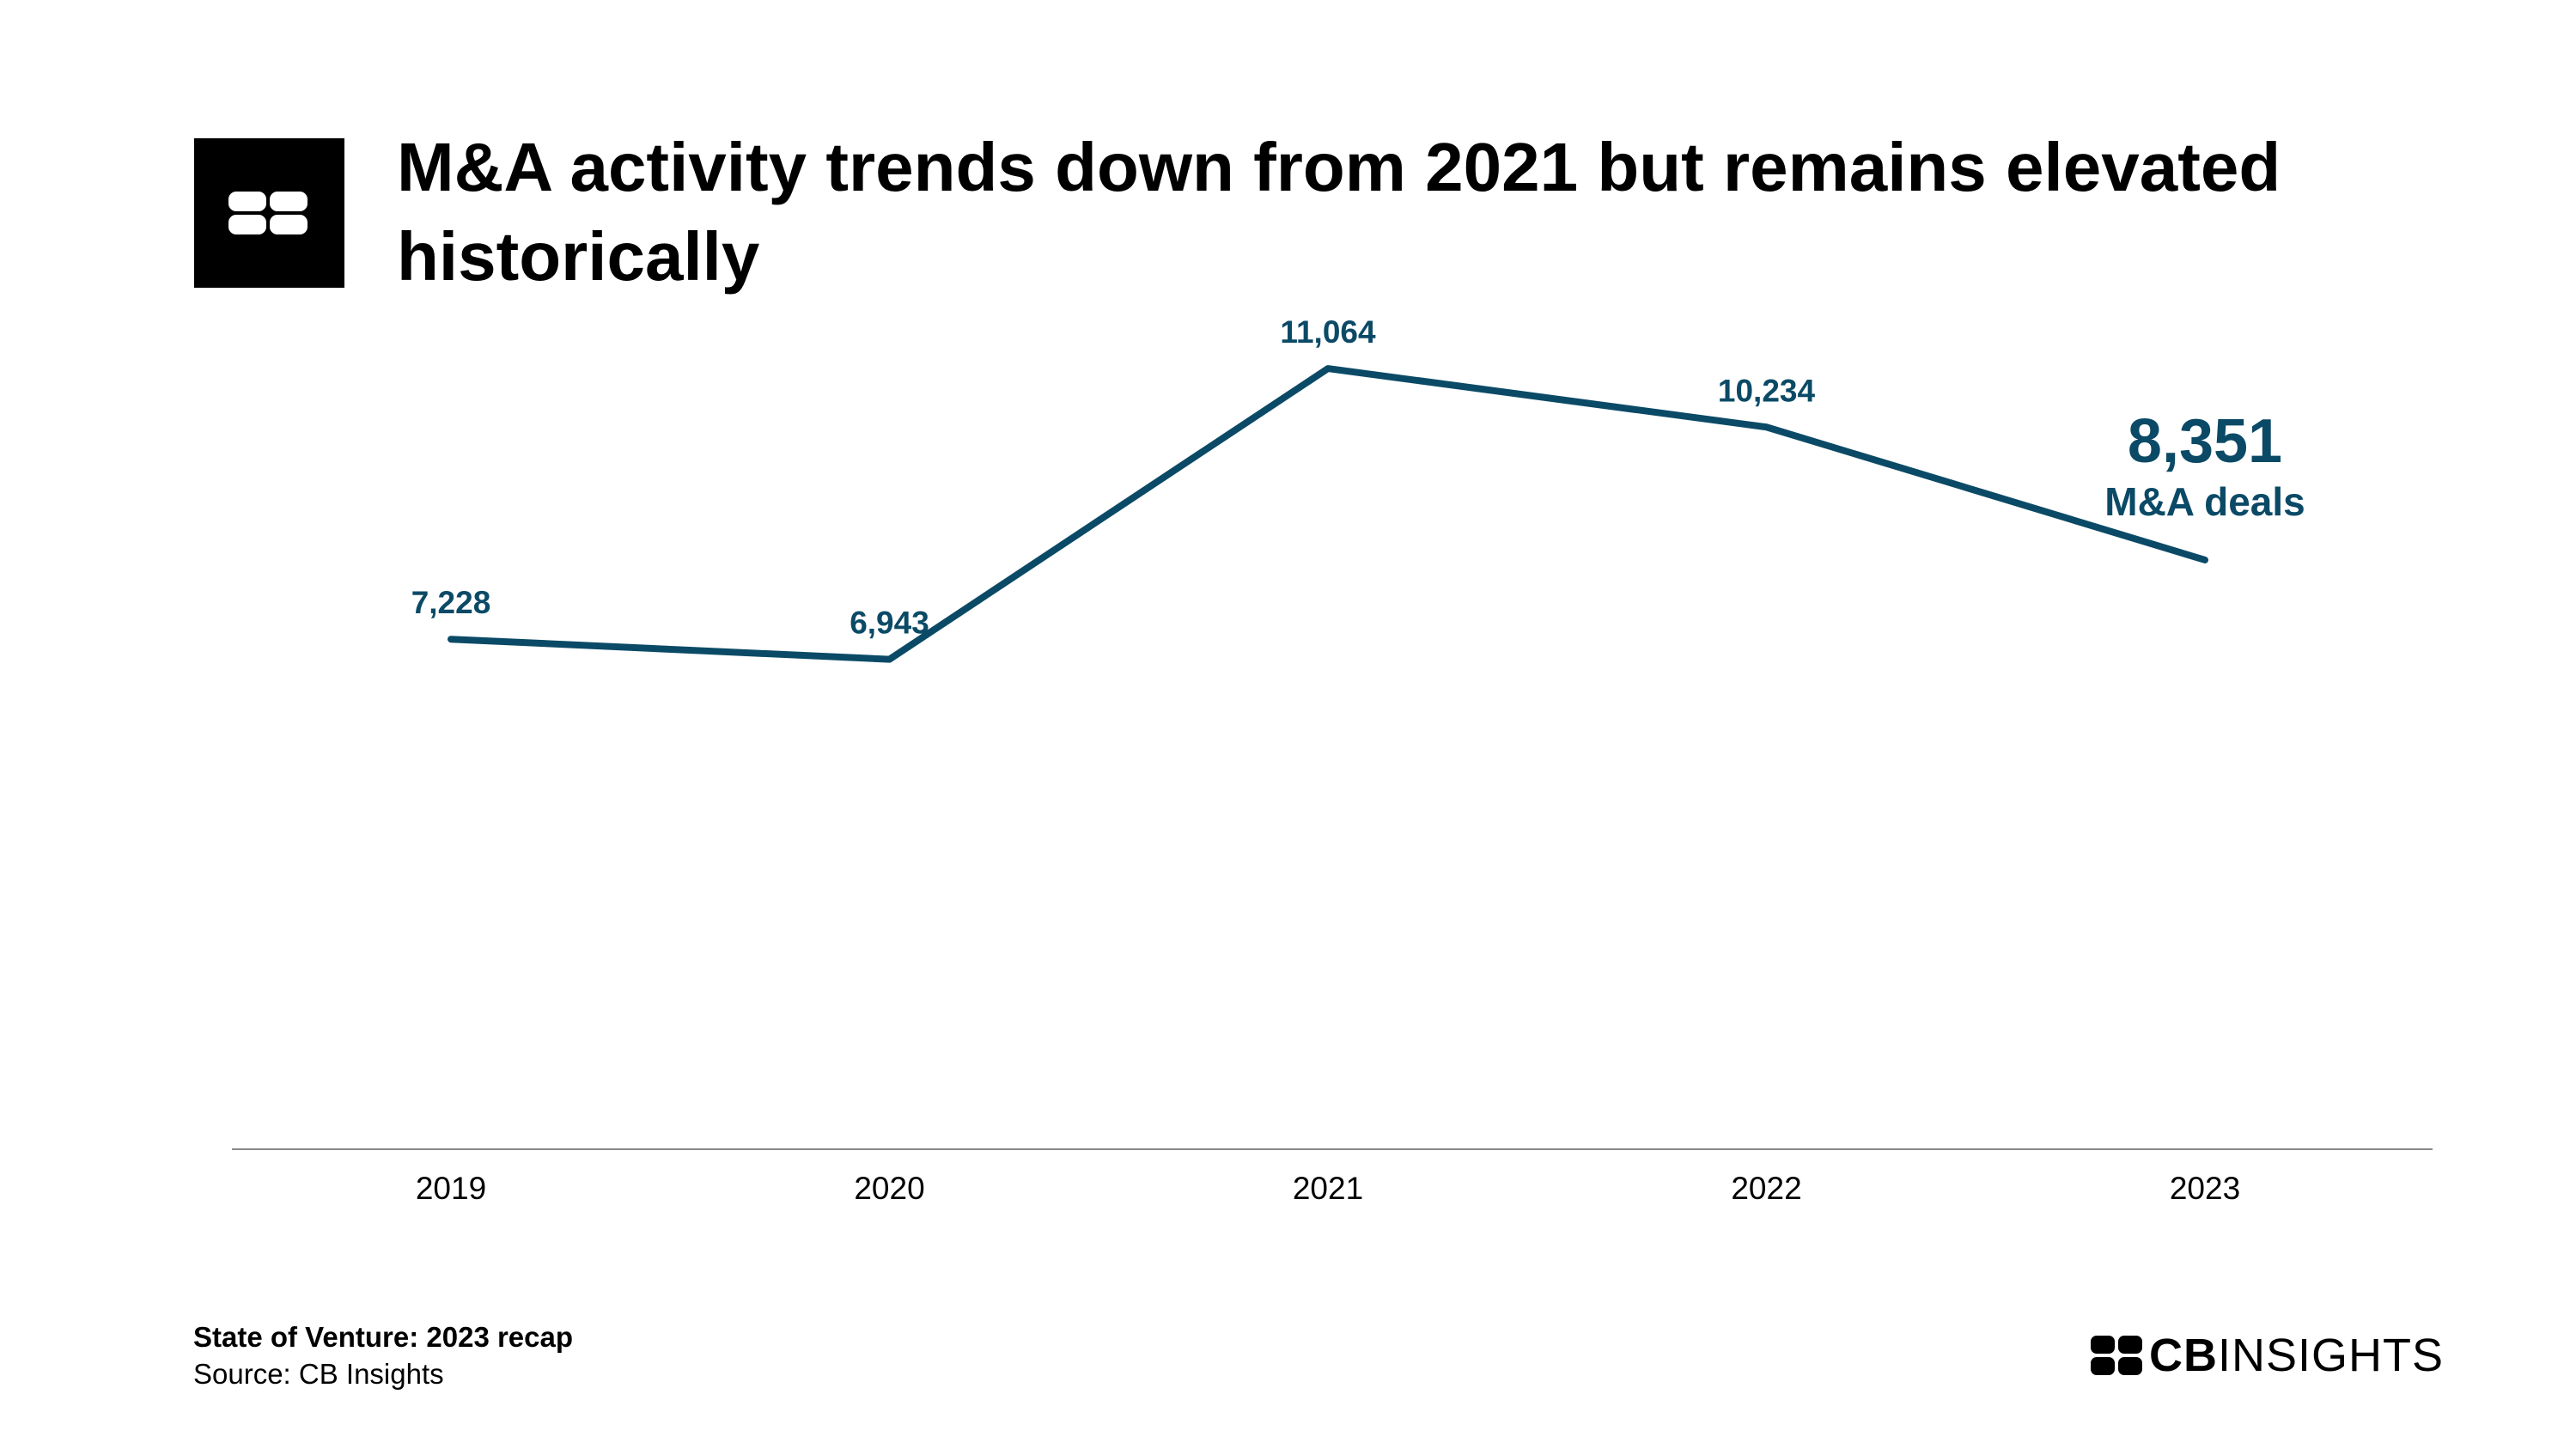 Image resolution: width=2576 pixels, height=1449 pixels. Describe the element at coordinates (383, 1337) in the screenshot. I see `report-name: State of Venture: 2023 recap` at that location.